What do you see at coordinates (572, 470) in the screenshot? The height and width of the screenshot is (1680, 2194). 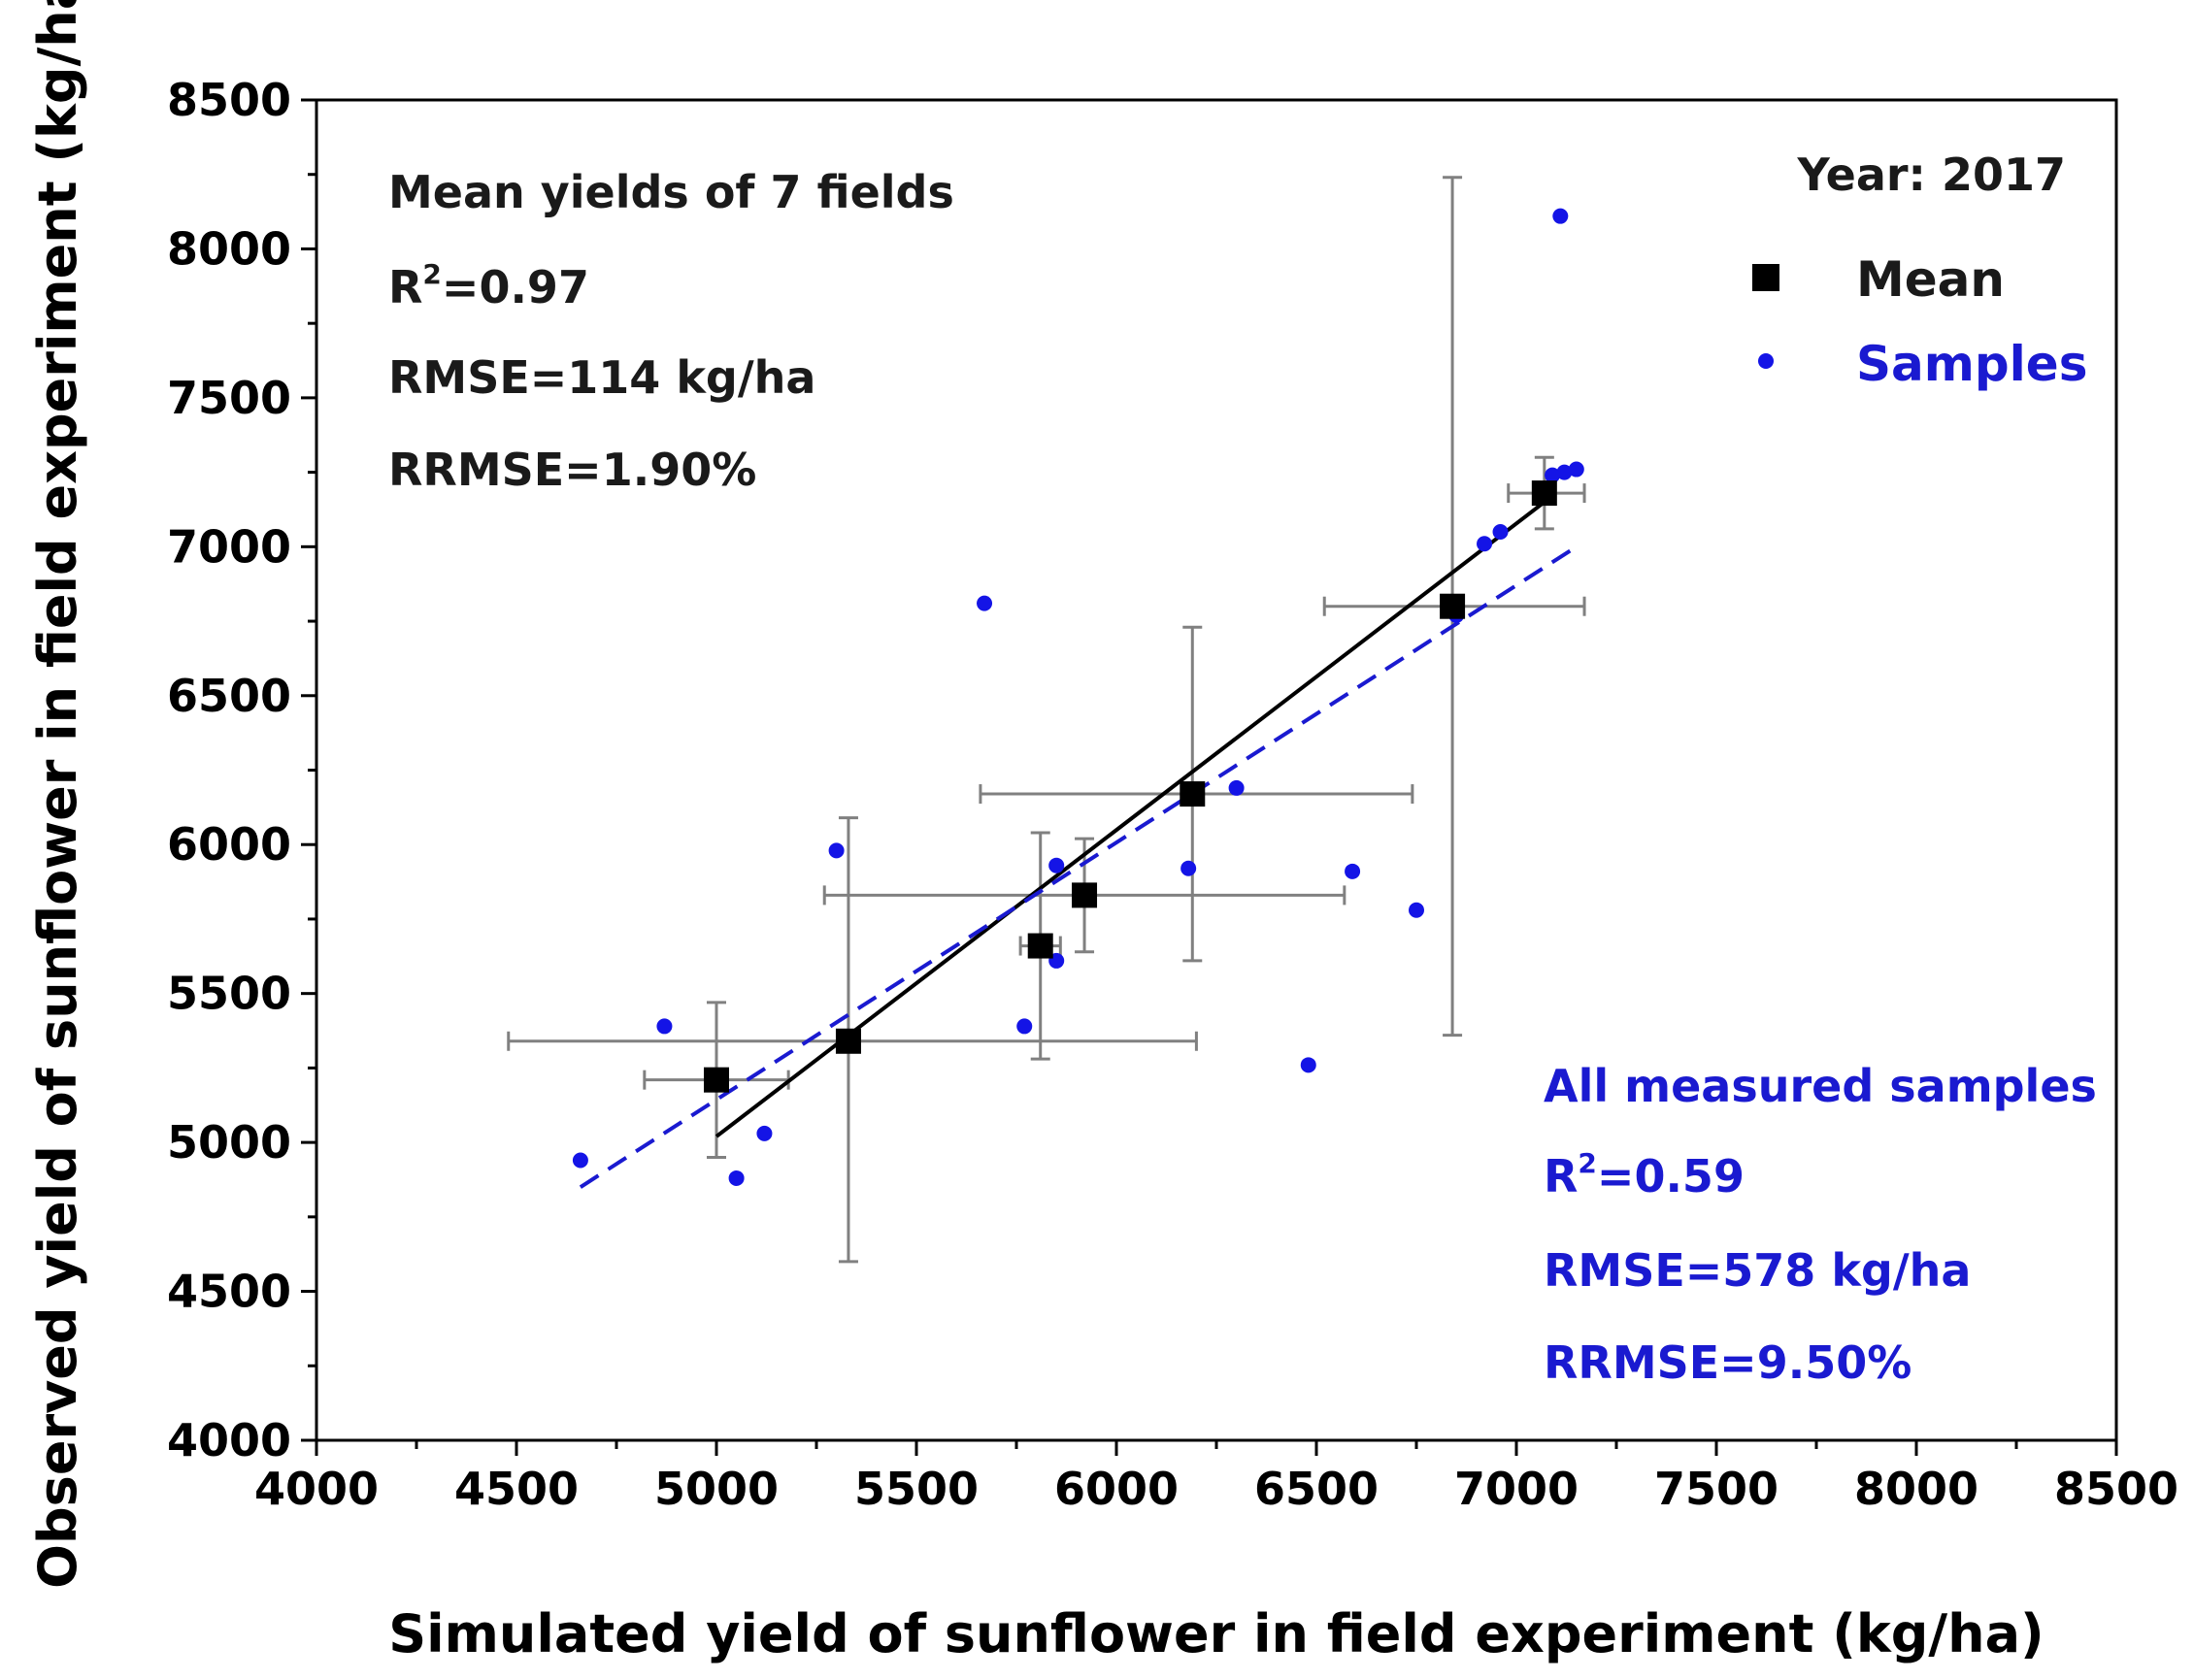 I see `mean-stats-rrmse: RRMSE=1.90%` at bounding box center [572, 470].